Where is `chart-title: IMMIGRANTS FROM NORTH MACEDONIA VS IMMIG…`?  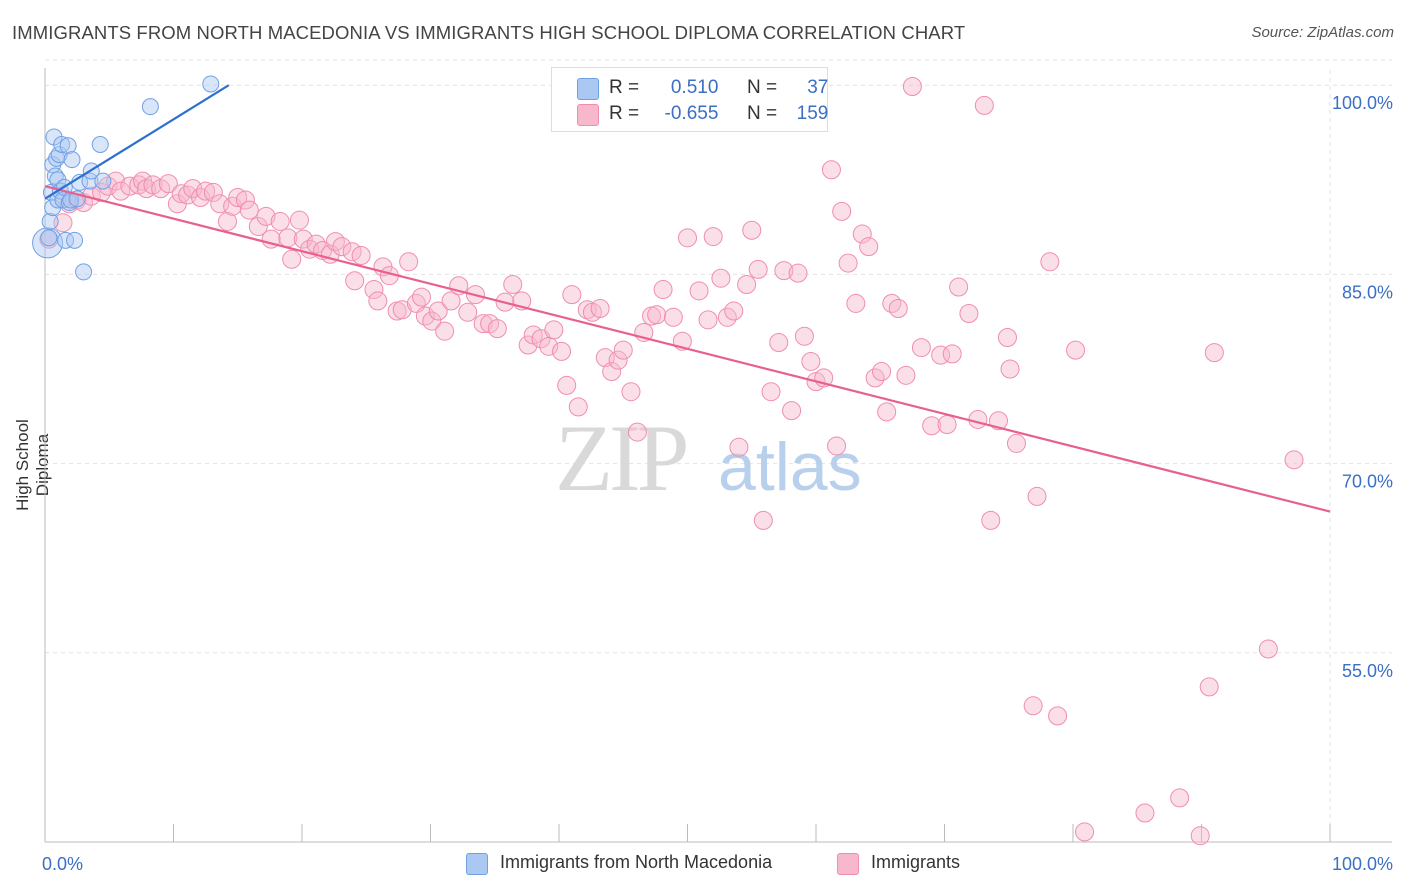 chart-title: IMMIGRANTS FROM NORTH MACEDONIA VS IMMIG… is located at coordinates (489, 32).